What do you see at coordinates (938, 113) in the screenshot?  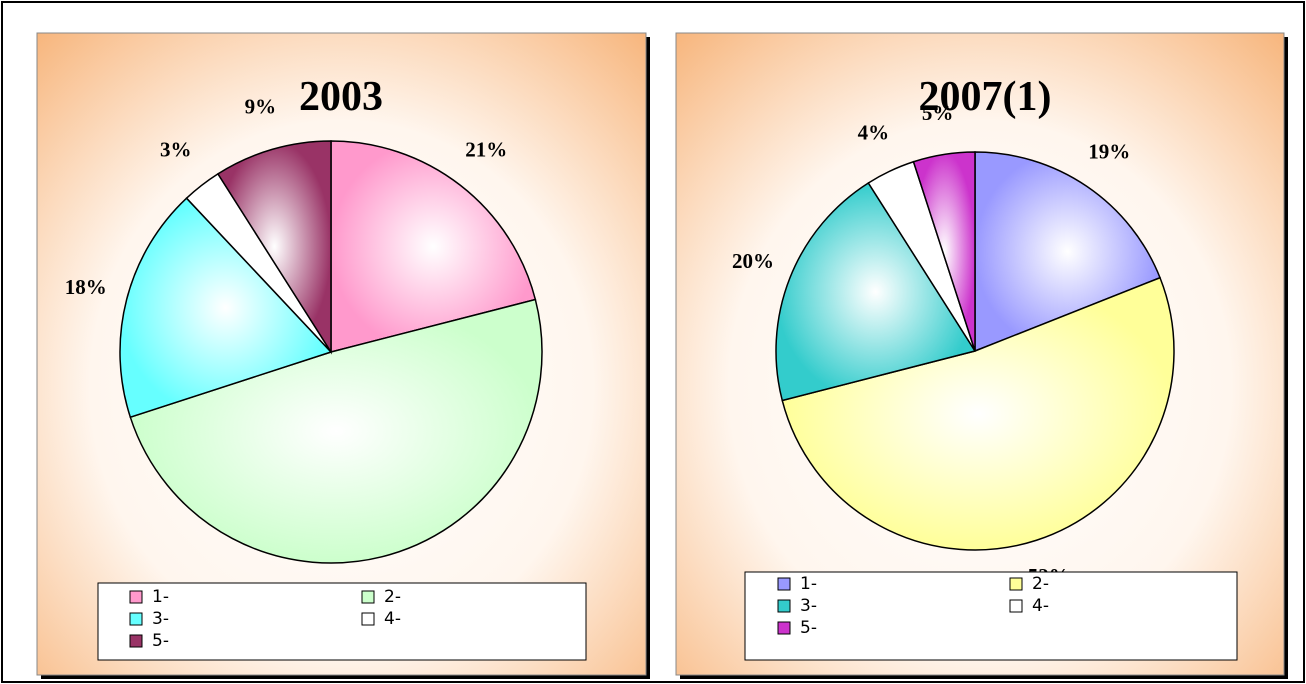 I see `value-label: 5%` at bounding box center [938, 113].